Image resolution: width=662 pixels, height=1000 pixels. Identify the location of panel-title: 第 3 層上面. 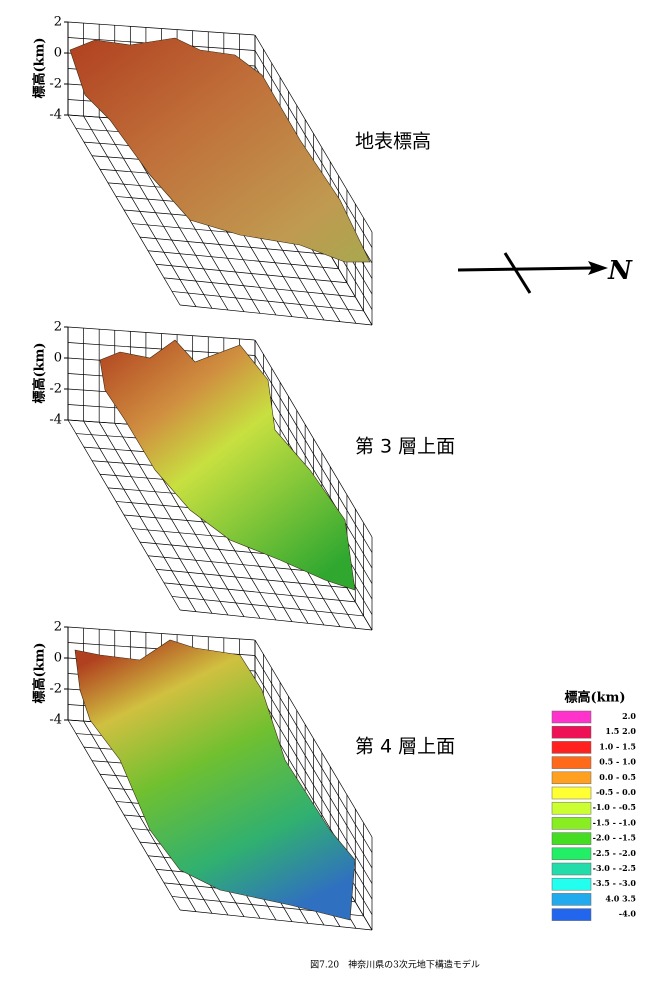
(405, 447).